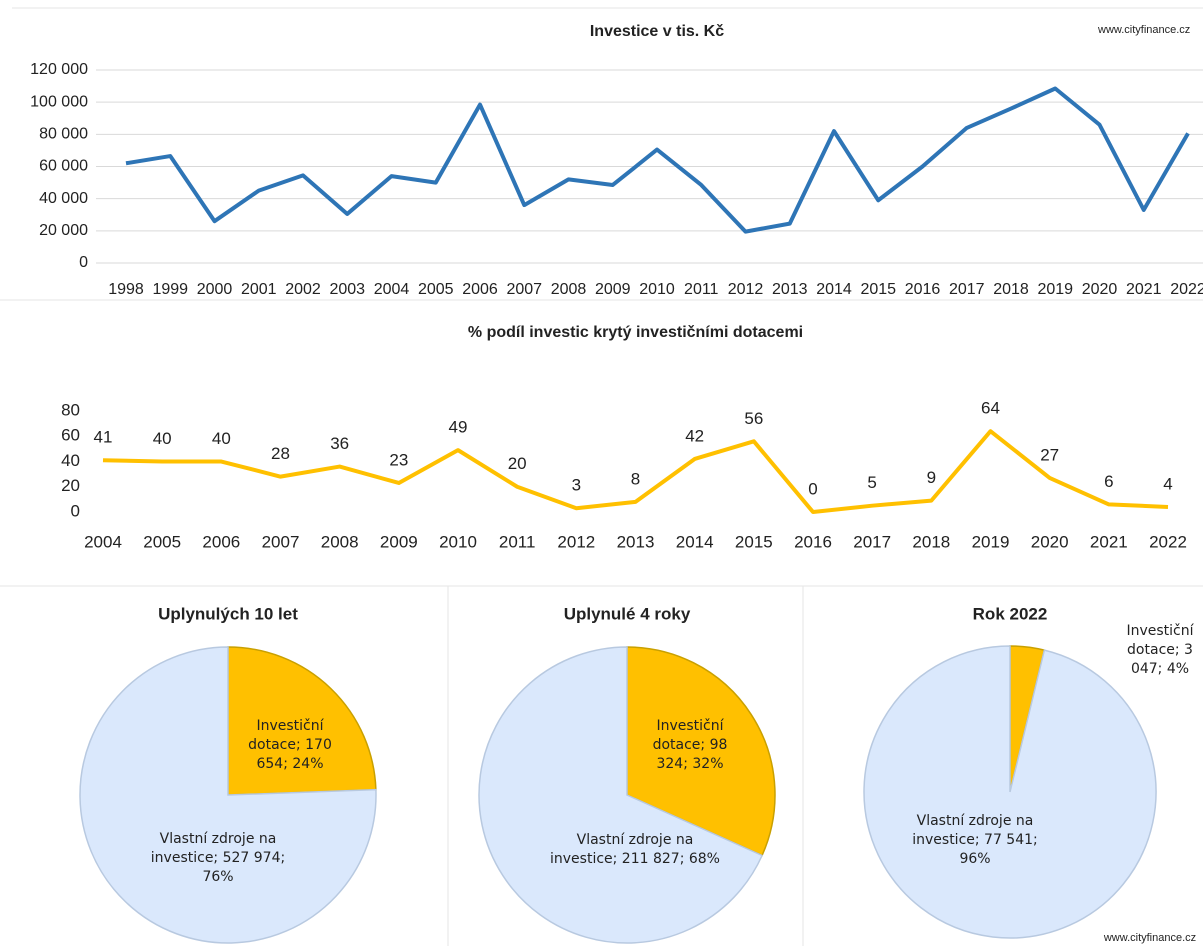  What do you see at coordinates (228, 613) in the screenshot?
I see `chart-title: Uplynulých 10 let` at bounding box center [228, 613].